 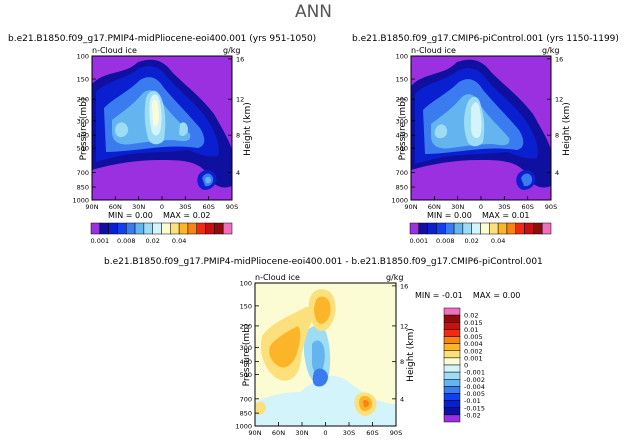 What do you see at coordinates (402, 173) in the screenshot?
I see `panel2-ytick-label: 700` at bounding box center [402, 173].